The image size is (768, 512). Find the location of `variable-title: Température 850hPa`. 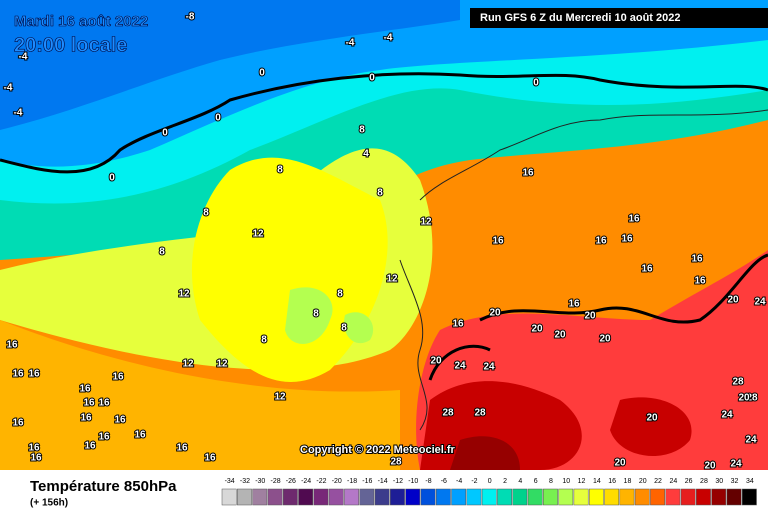

variable-title: Température 850hPa is located at coordinates (103, 486).